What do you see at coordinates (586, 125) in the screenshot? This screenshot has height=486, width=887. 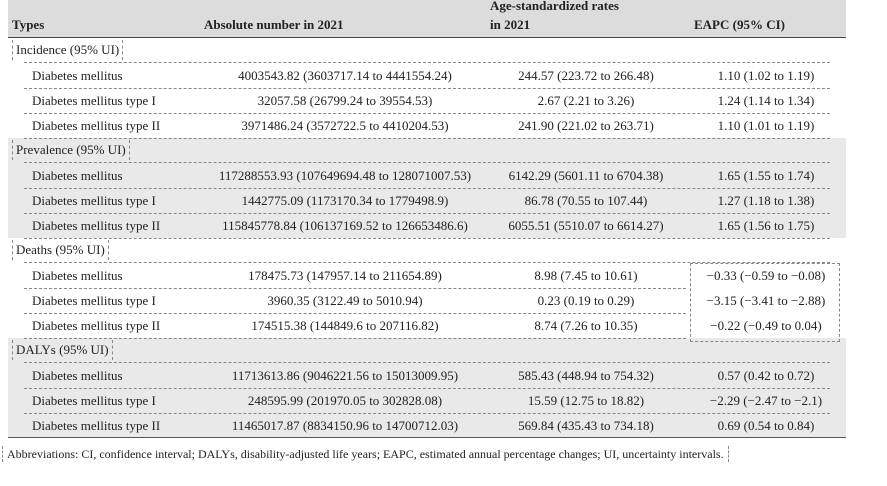 I see `row-asr: 241.90 (221.02 to 263.71)` at bounding box center [586, 125].